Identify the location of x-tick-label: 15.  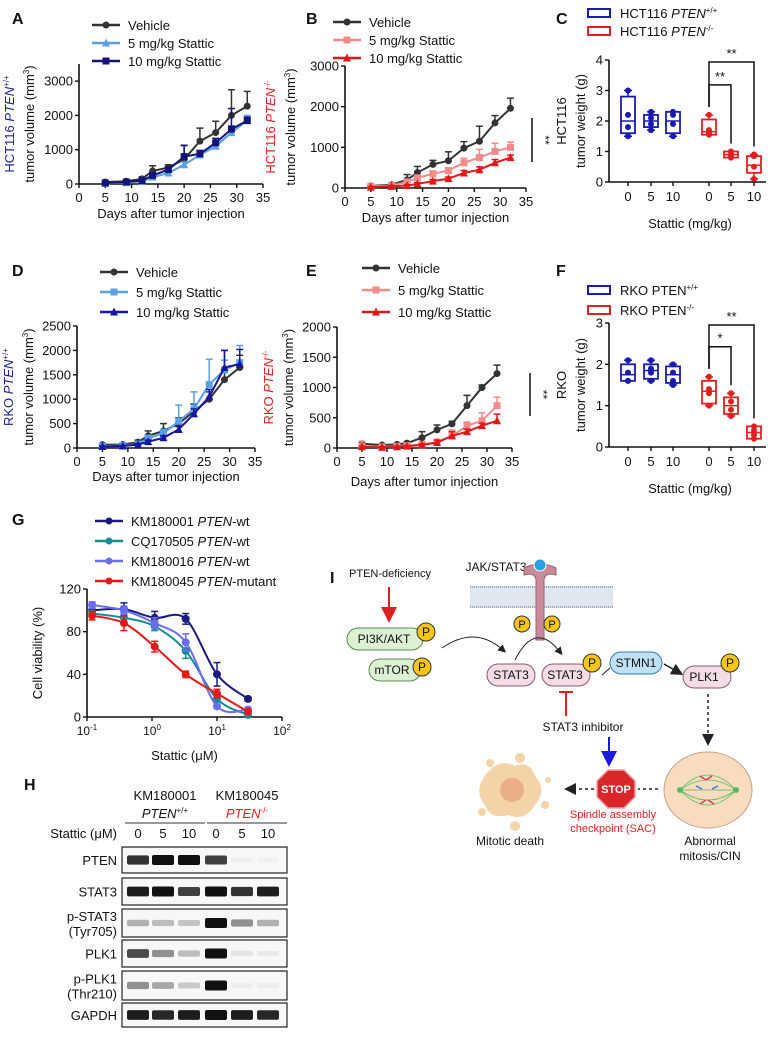
(153, 461).